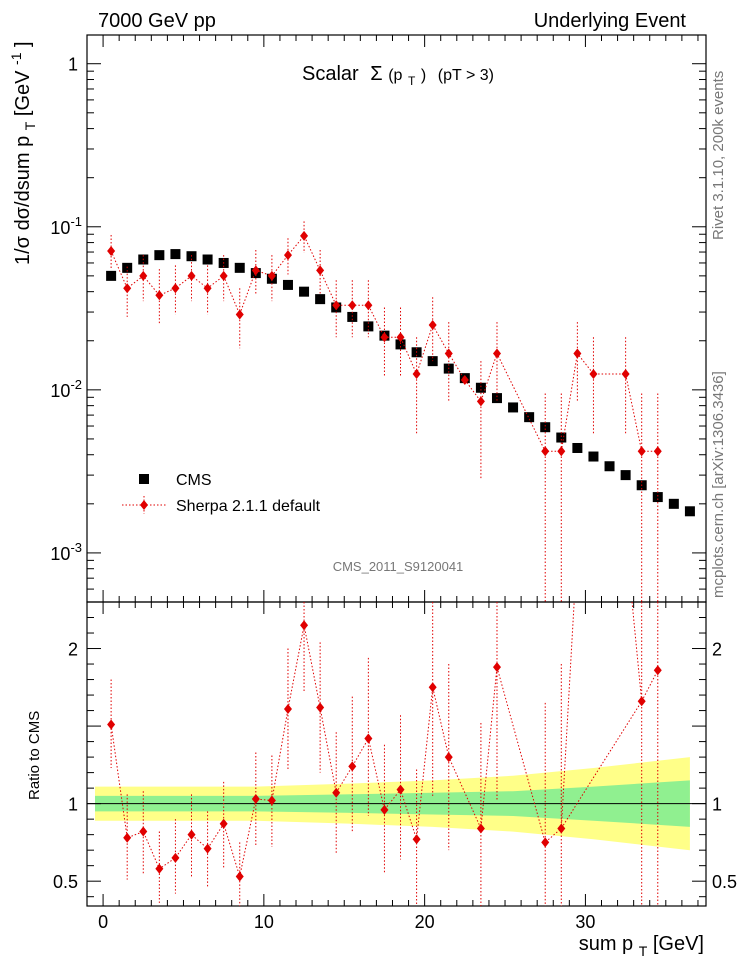 The image size is (746, 972). I want to click on x-tick-label: 10, so click(264, 922).